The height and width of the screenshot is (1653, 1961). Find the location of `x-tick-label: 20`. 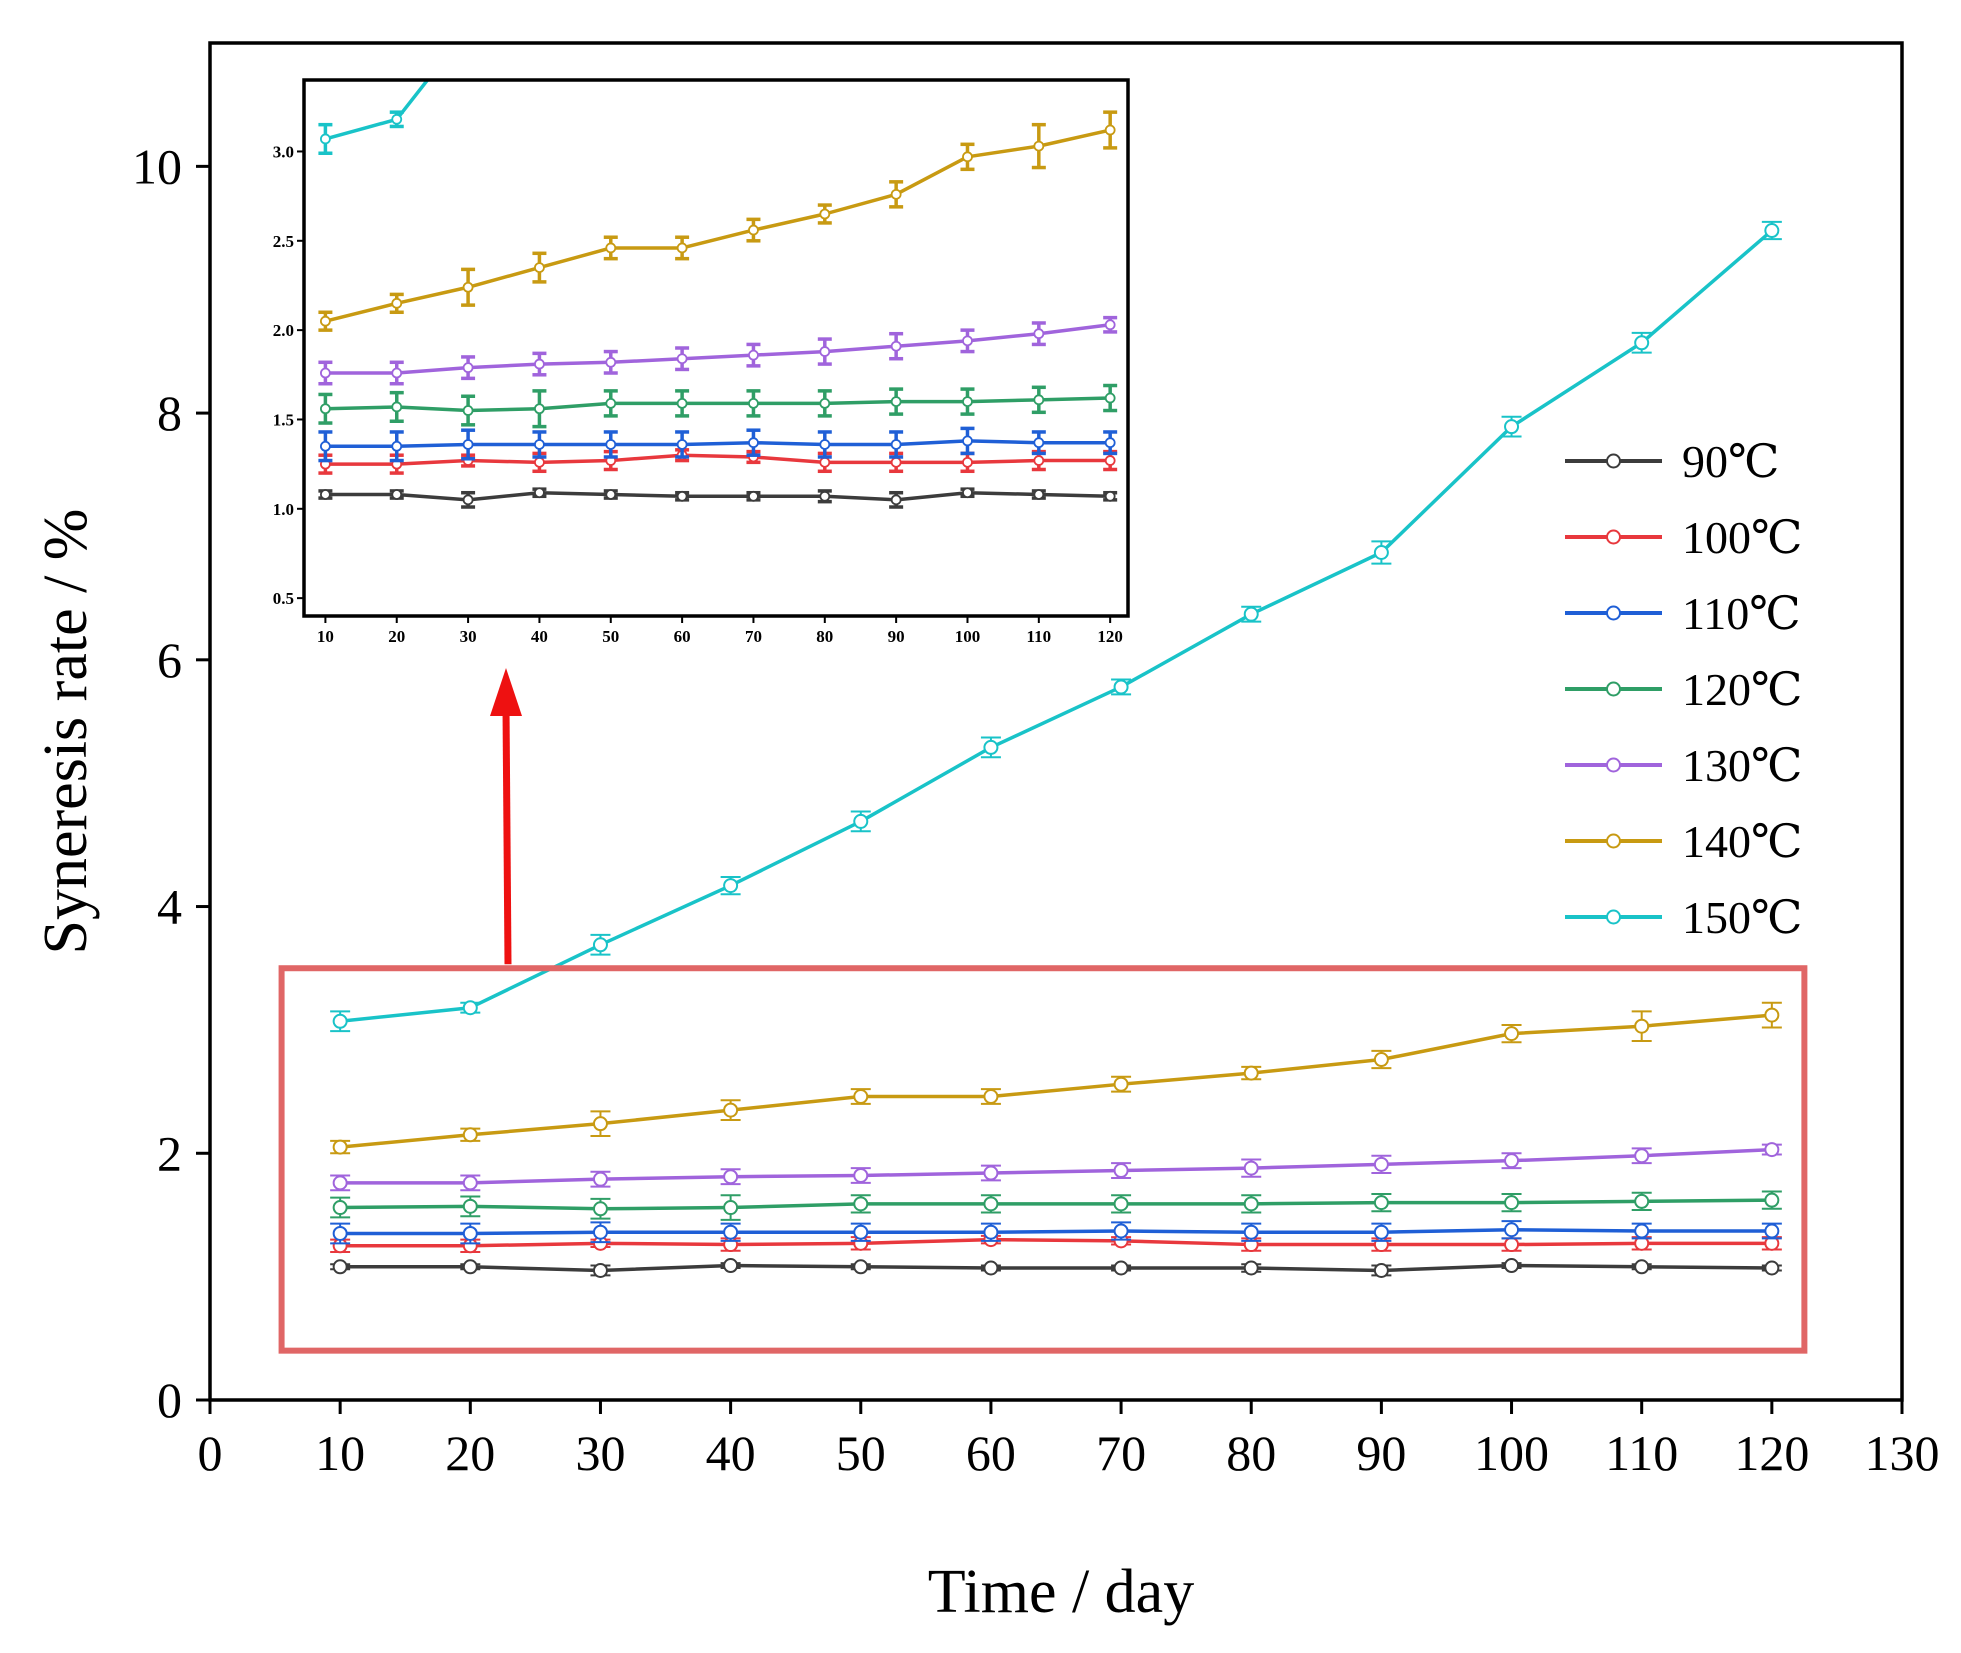

x-tick-label: 20 is located at coordinates (470, 1453).